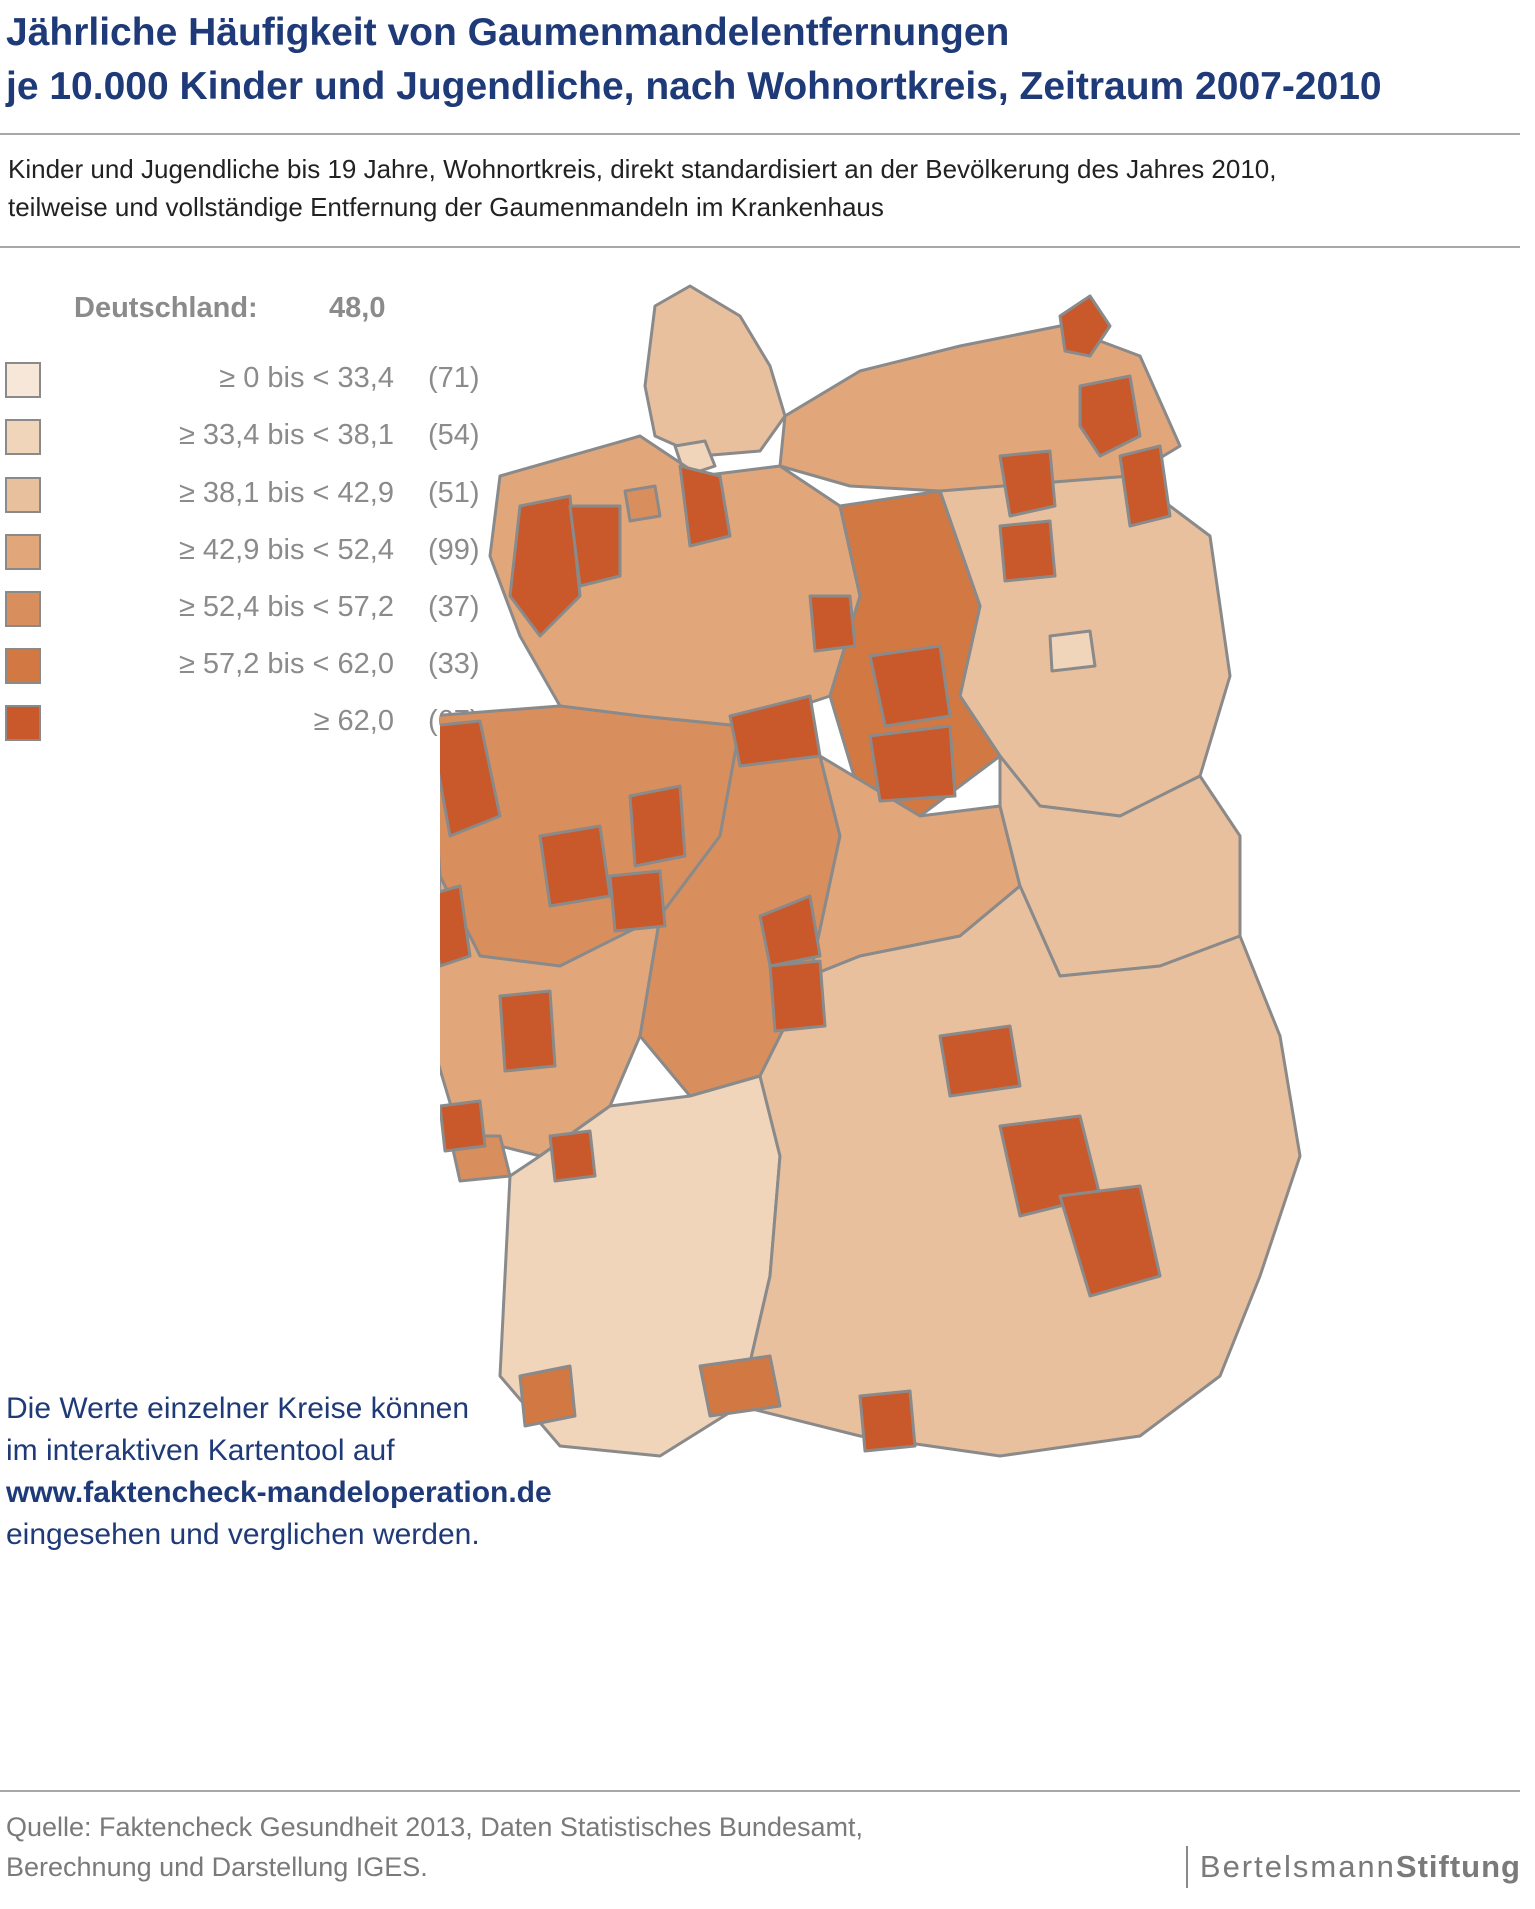  I want to click on district-oberallgaeu, so click(740, 1386).